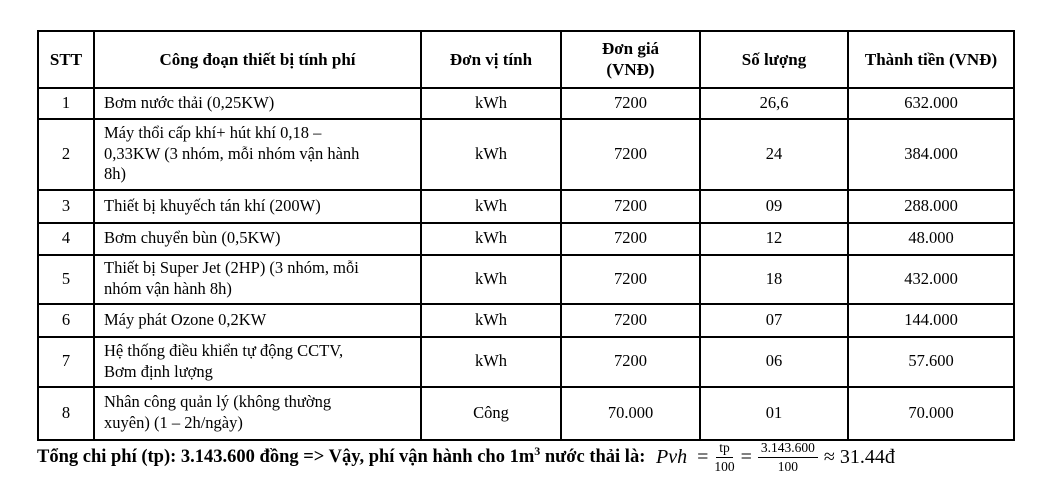 Image resolution: width=1046 pixels, height=498 pixels. I want to click on cell-stt: 7, so click(66, 361).